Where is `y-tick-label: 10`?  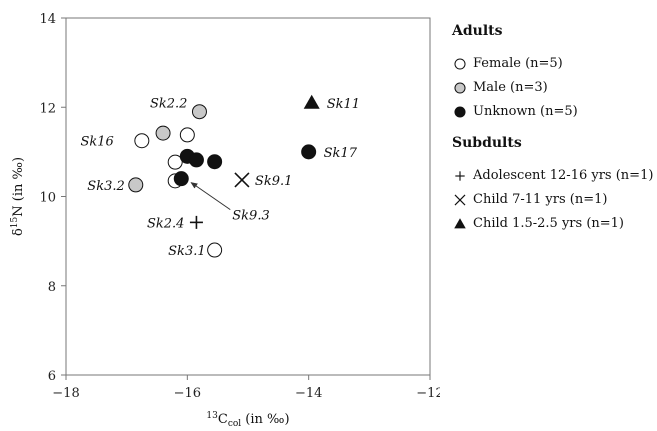
y-tick-label: 10 is located at coordinates (47, 198).